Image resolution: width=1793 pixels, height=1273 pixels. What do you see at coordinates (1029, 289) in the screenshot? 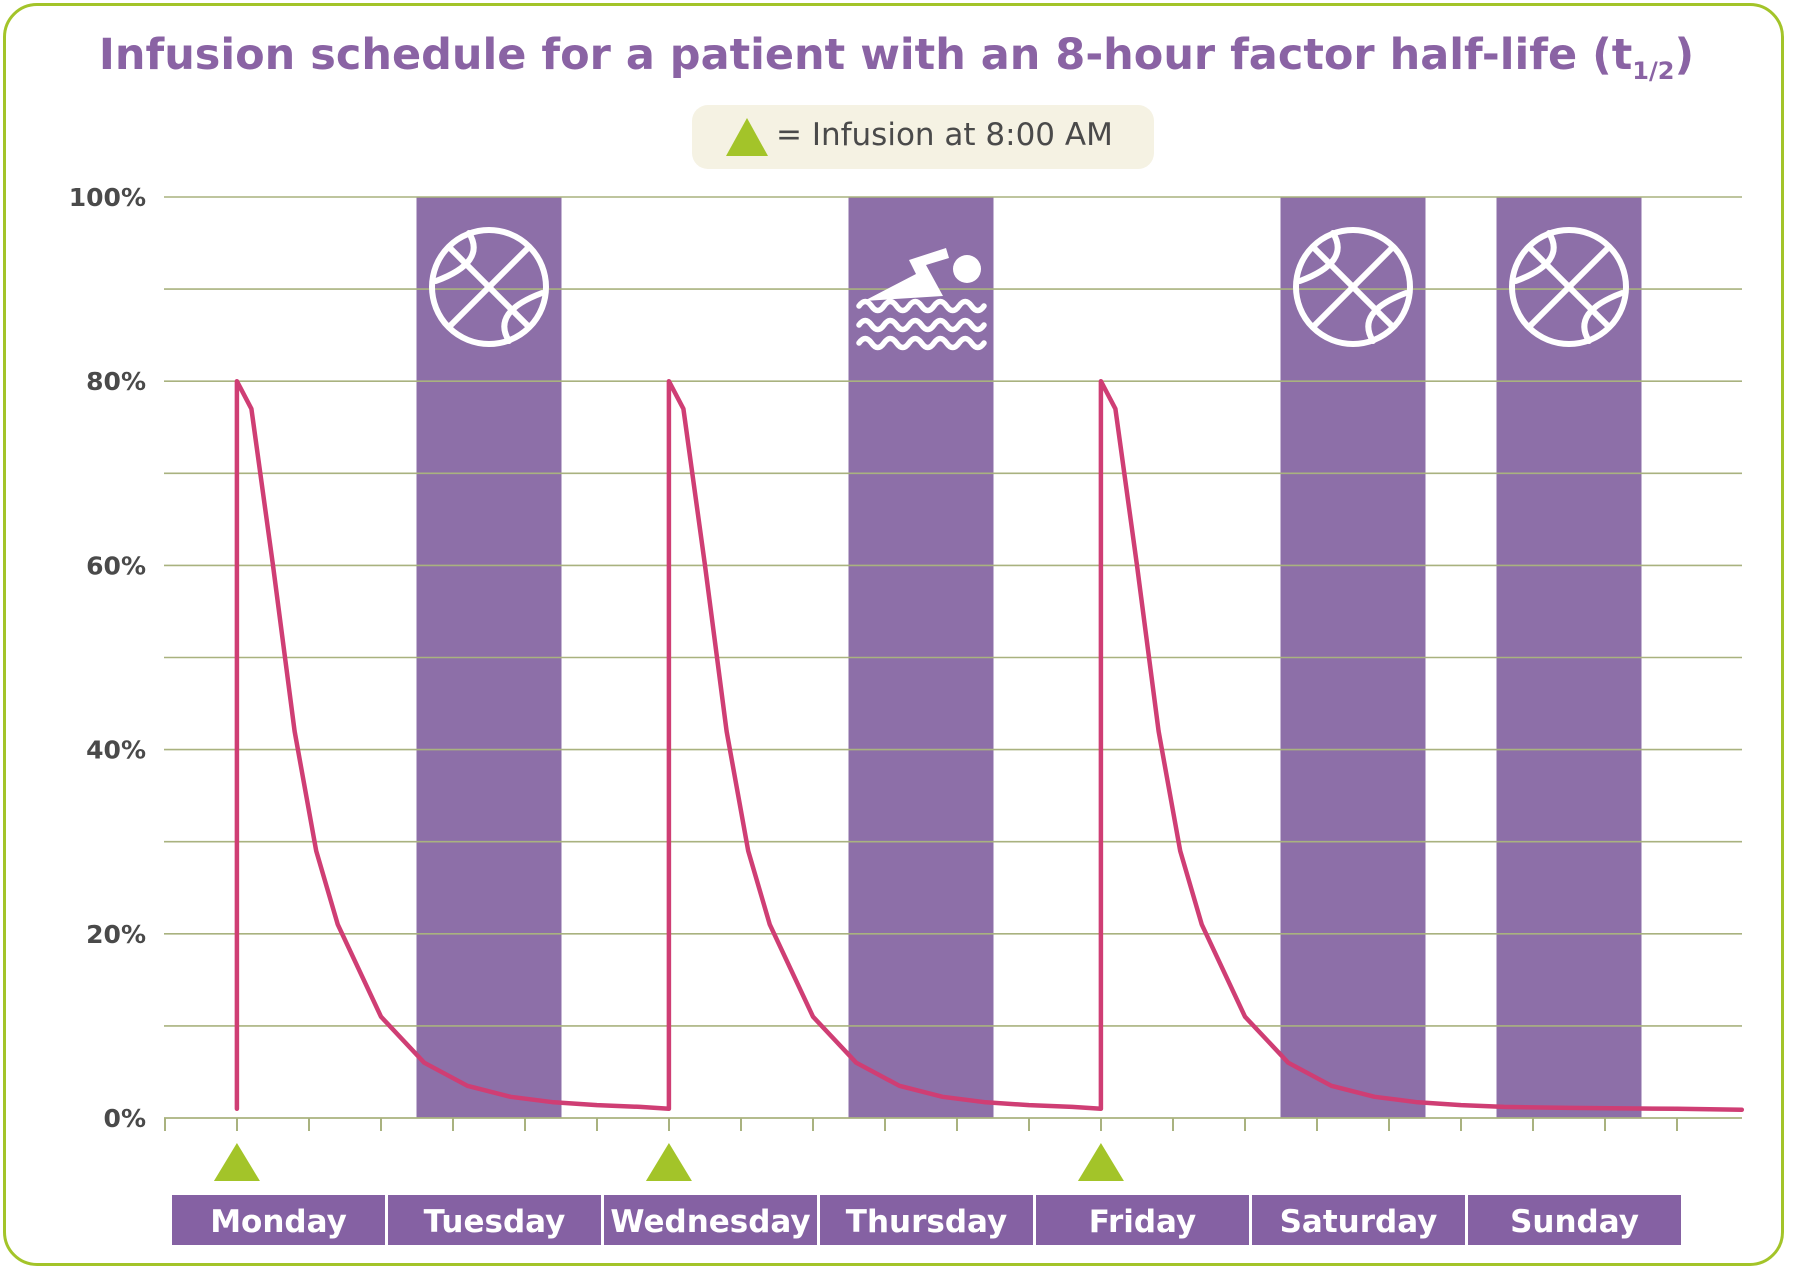
I see `activity-icons` at bounding box center [1029, 289].